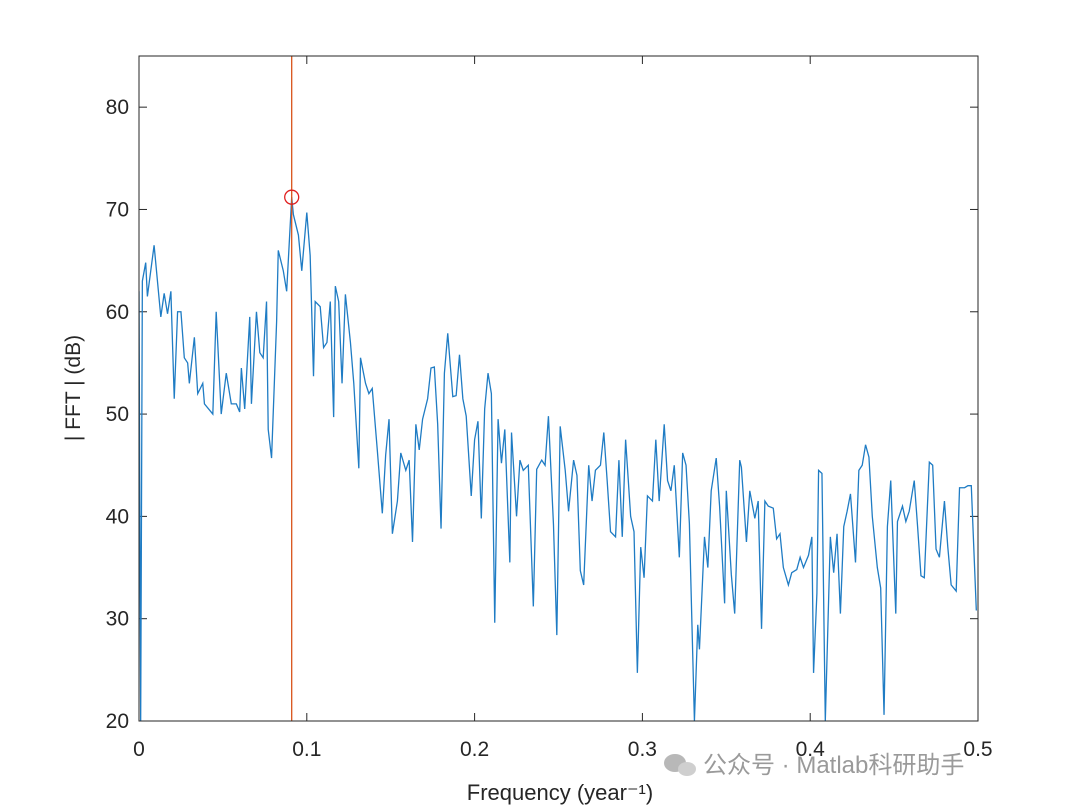  I want to click on y-tick-label: 20, so click(117, 721).